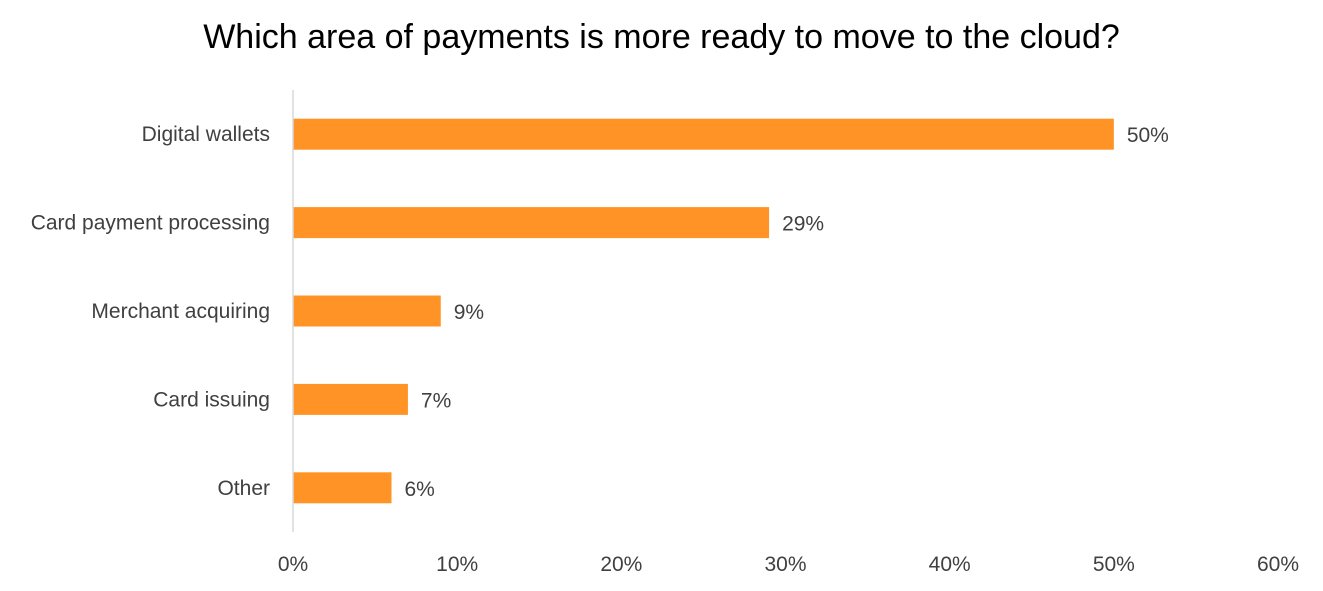 The height and width of the screenshot is (591, 1323). I want to click on bar-merchant-acquiring, so click(367, 311).